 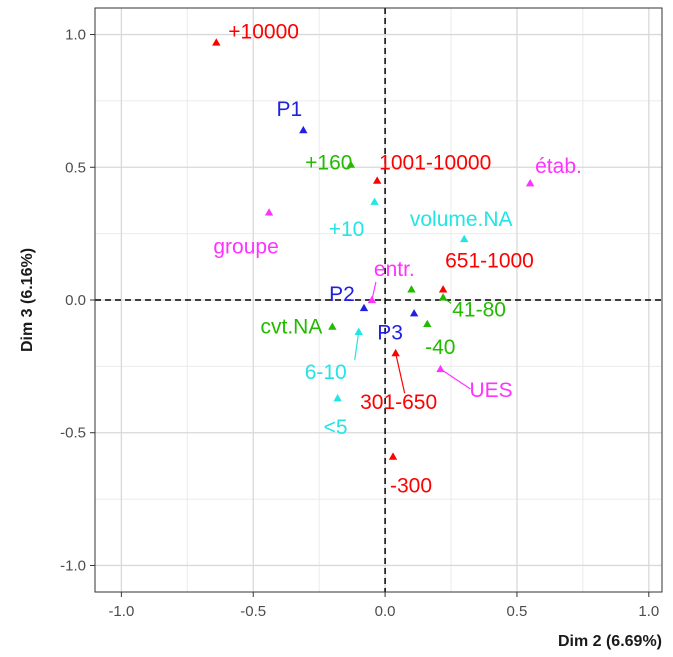 I want to click on point-label: UES, so click(x=490, y=390).